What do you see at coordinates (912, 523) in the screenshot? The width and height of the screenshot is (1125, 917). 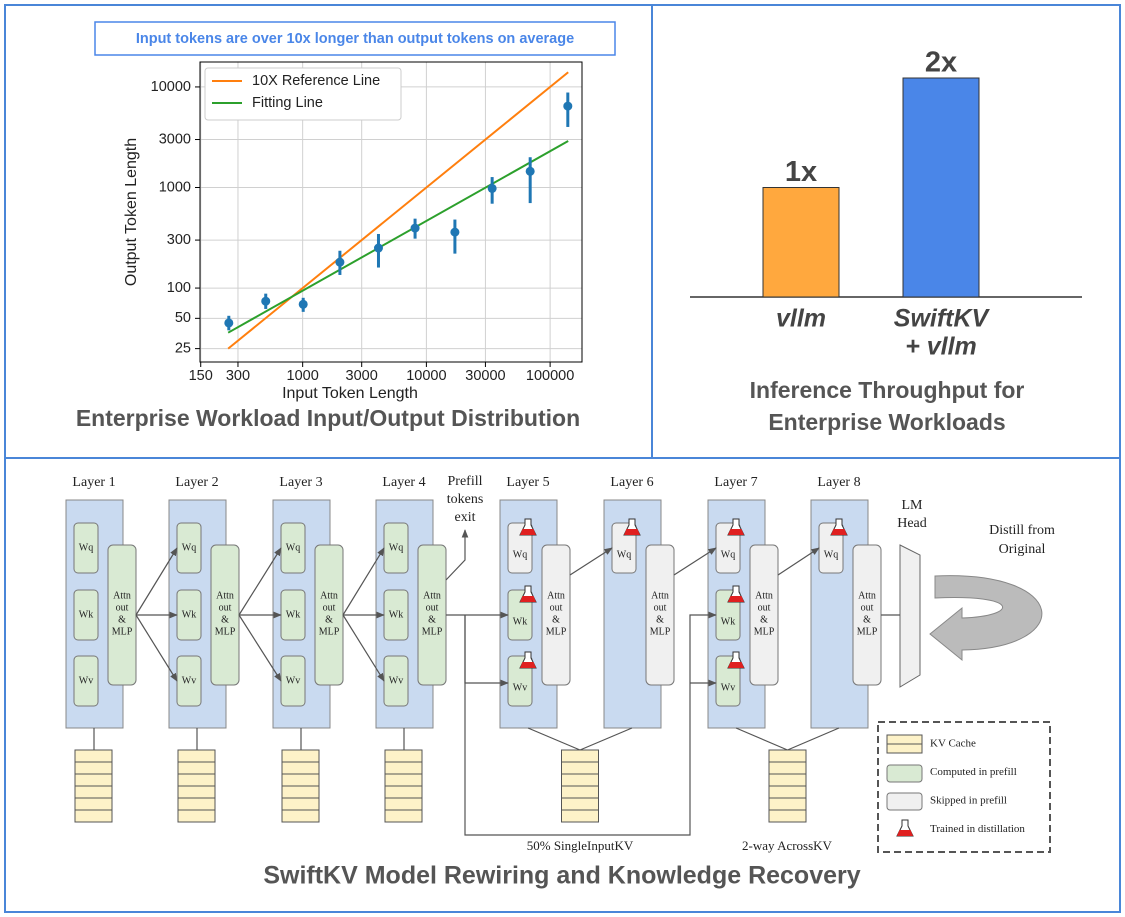 I see `lm-head-label: Head` at bounding box center [912, 523].